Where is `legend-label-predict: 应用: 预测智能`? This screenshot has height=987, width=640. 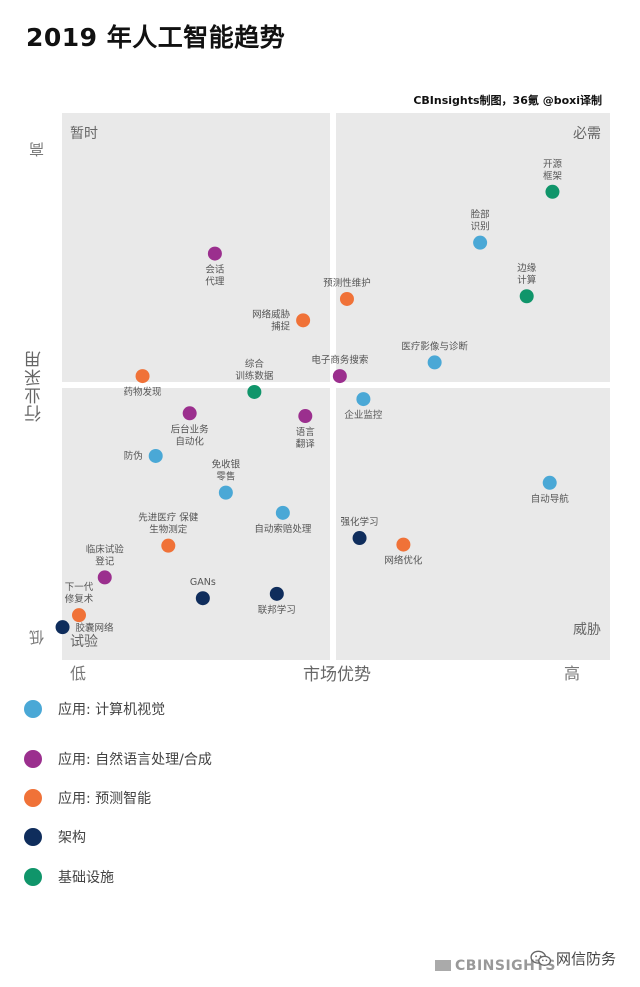
legend-label-predict: 应用: 预测智能 is located at coordinates (105, 799).